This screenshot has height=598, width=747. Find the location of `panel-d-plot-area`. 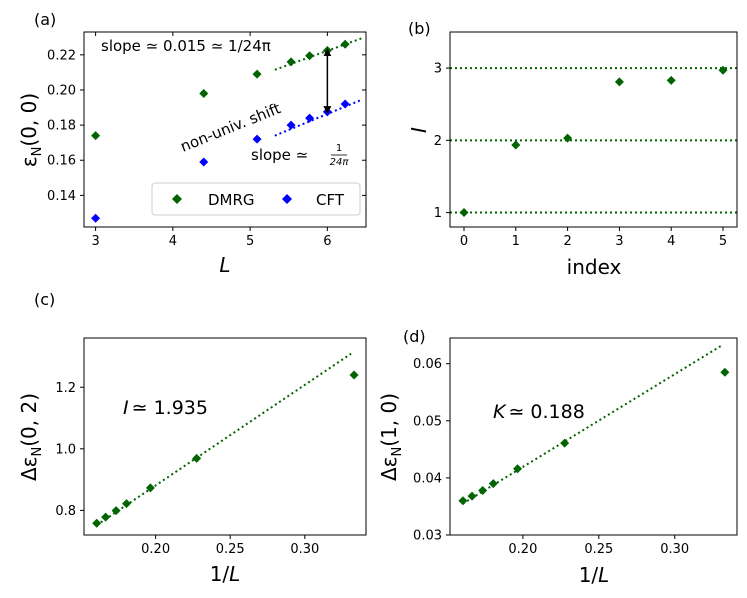

panel-d-plot-area is located at coordinates (594, 425).